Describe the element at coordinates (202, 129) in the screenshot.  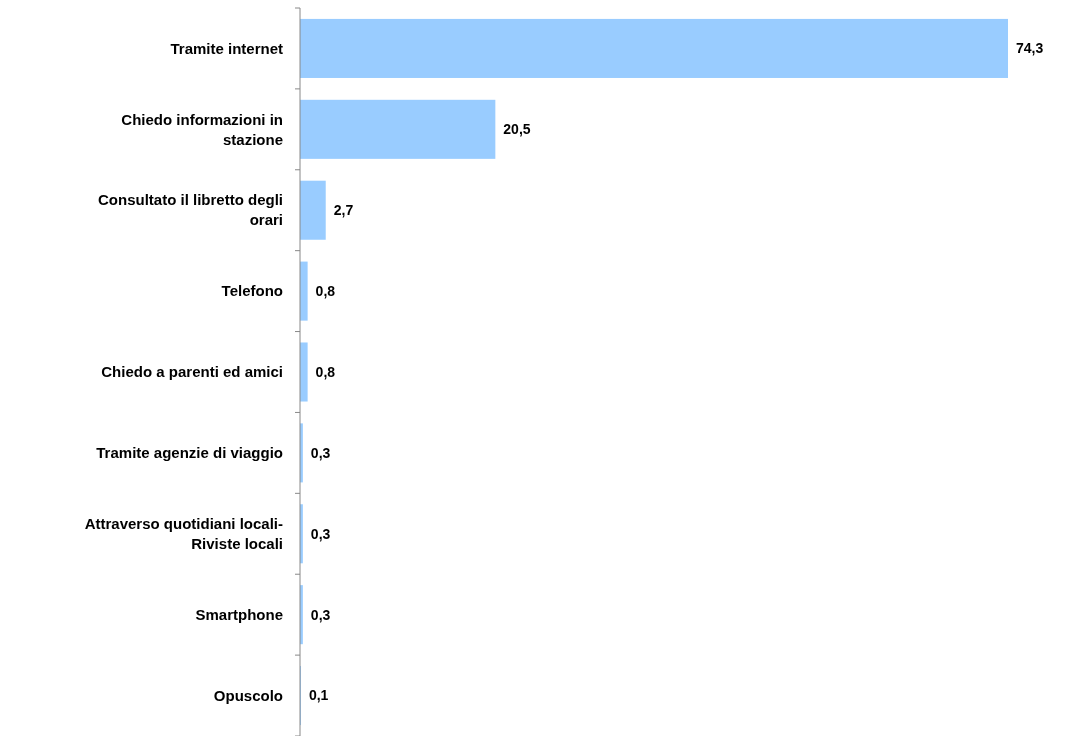
I see `y-tick-label: Chiedo informazioni in stazione` at that location.